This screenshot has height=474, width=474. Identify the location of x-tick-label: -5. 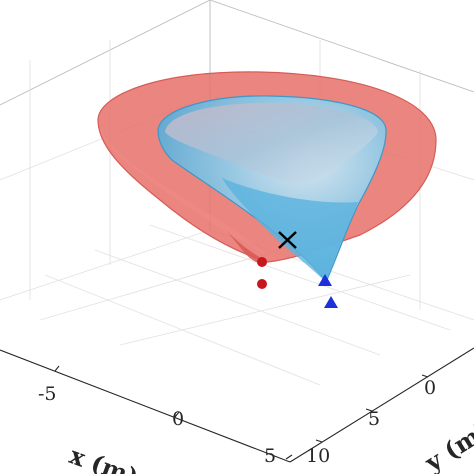
(47, 394).